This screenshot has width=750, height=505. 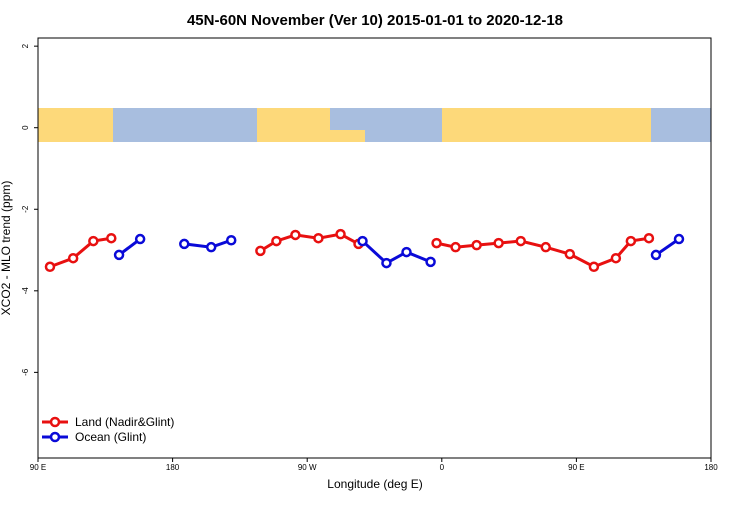 What do you see at coordinates (25, 45) in the screenshot?
I see `y-tick-label: 2` at bounding box center [25, 45].